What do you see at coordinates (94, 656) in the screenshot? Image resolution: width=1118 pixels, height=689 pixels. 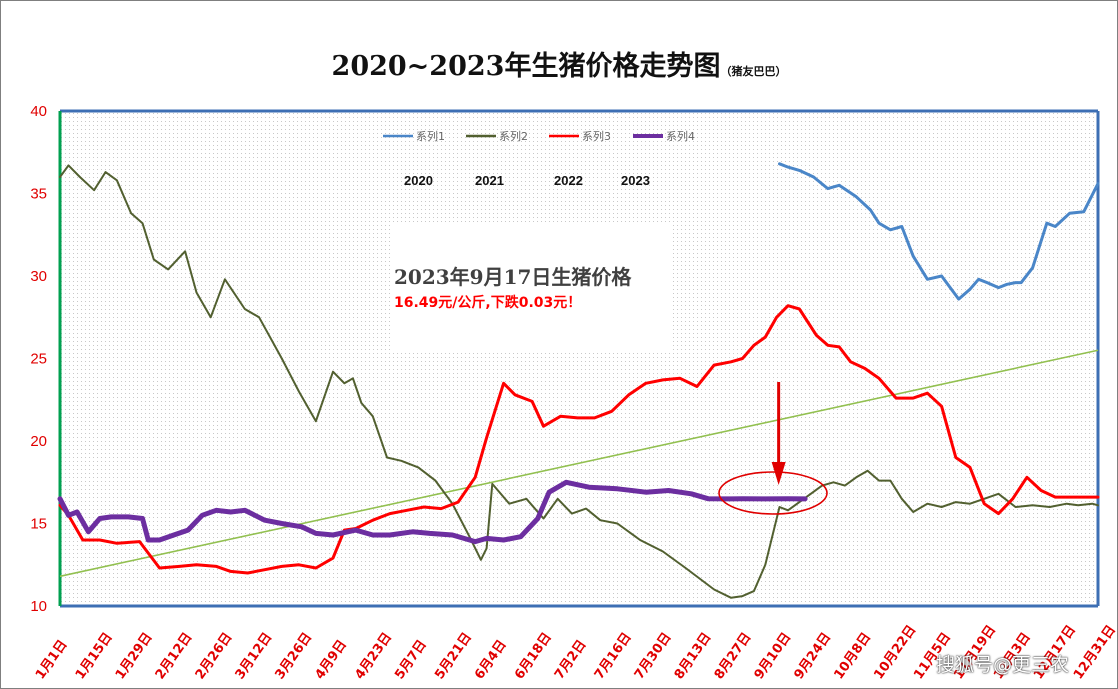 I see `x-tick-label: 1月15日` at bounding box center [94, 656].